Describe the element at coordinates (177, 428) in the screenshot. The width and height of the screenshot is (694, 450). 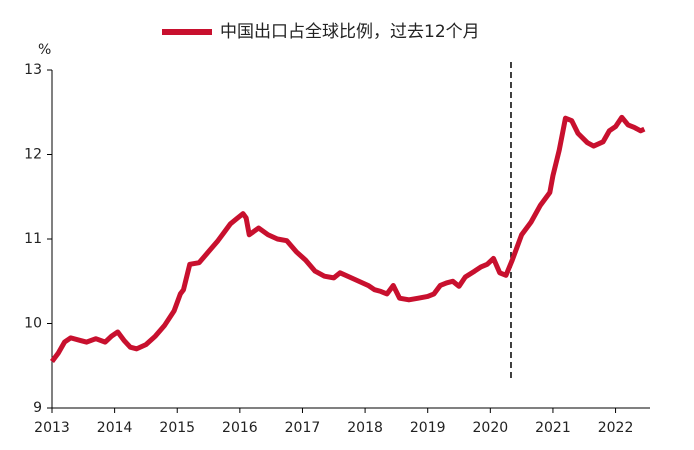
I see `x-tick-label: 2015` at that location.